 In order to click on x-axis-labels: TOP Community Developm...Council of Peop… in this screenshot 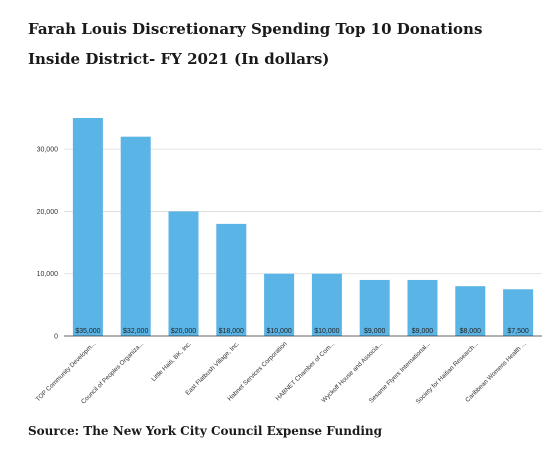, I will do `click(281, 372)`.